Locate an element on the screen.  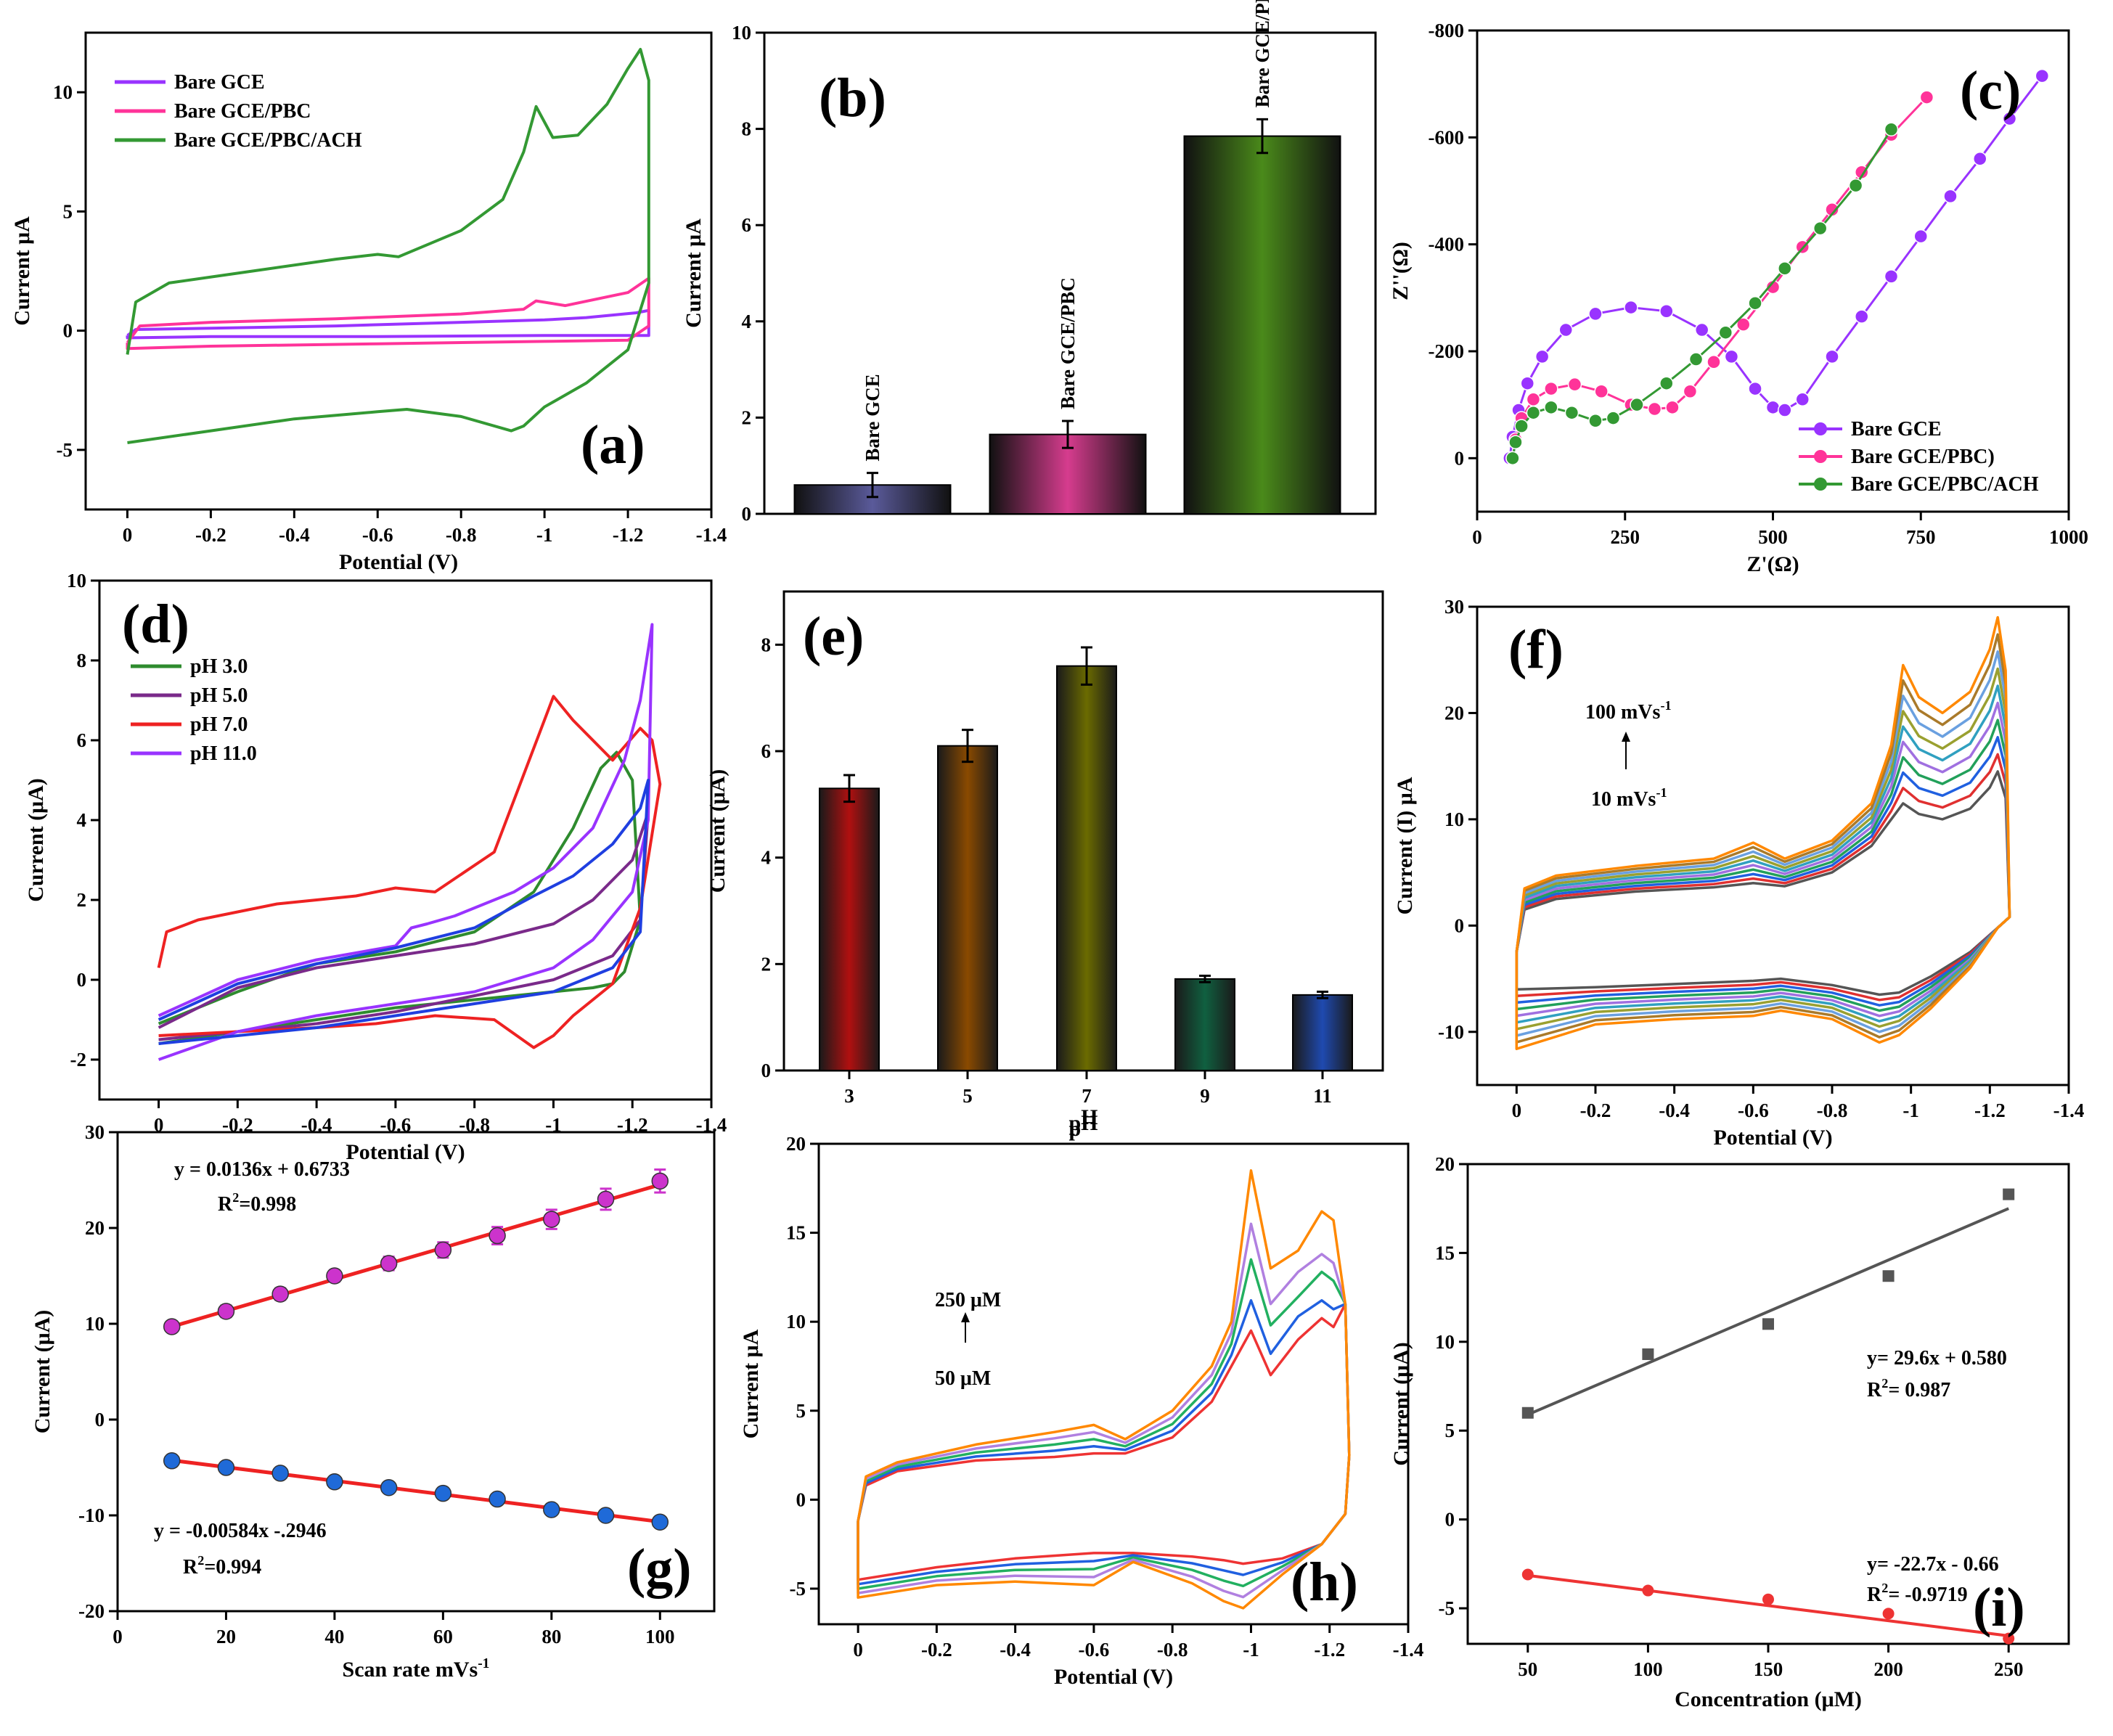
legend-label: Bare GCE/PBC) is located at coordinates (1923, 457).